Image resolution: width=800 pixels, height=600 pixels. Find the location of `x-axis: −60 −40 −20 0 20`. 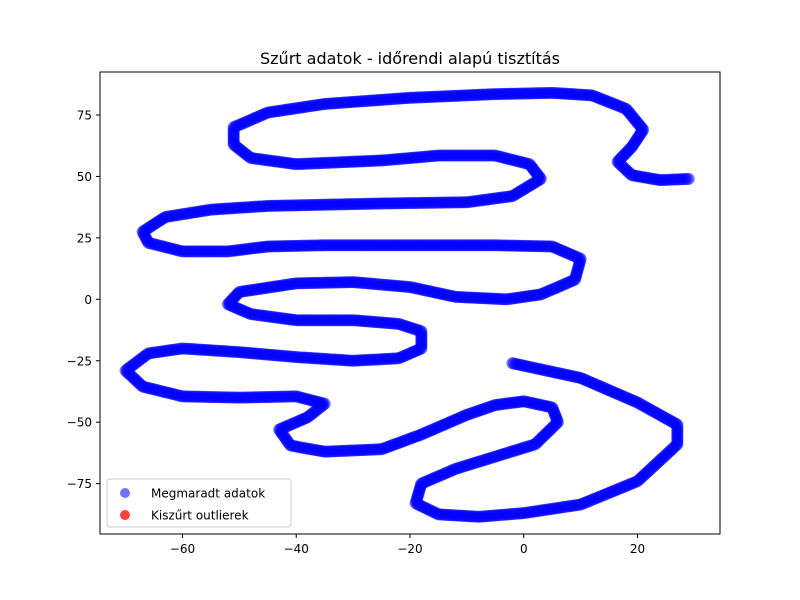

x-axis: −60 −40 −20 0 20 is located at coordinates (407, 545).